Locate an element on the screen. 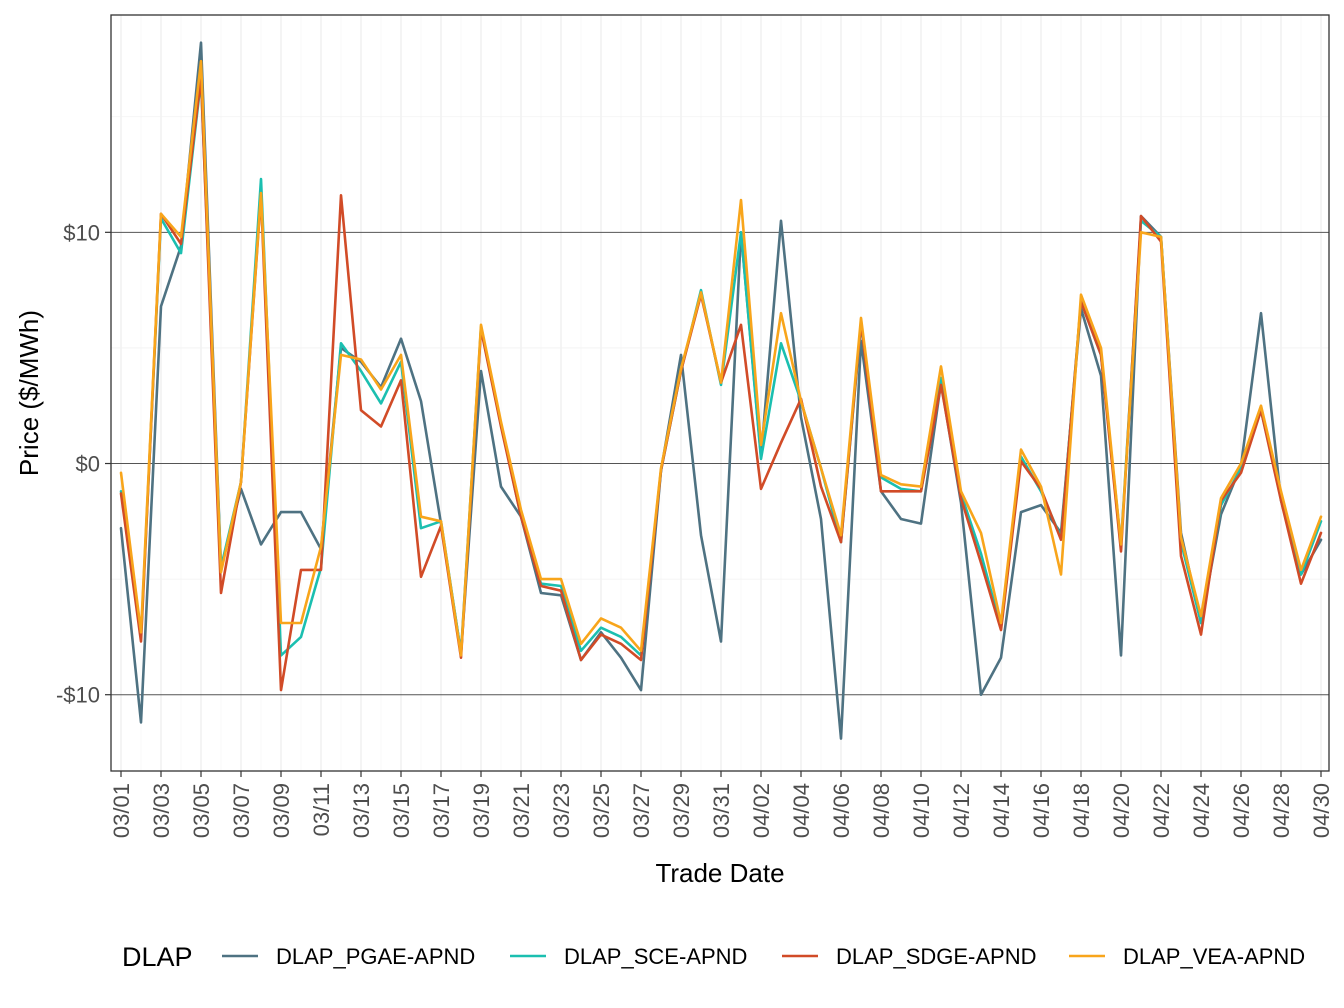 The width and height of the screenshot is (1344, 1008). x-tick-label: 04/14 is located at coordinates (1001, 810).